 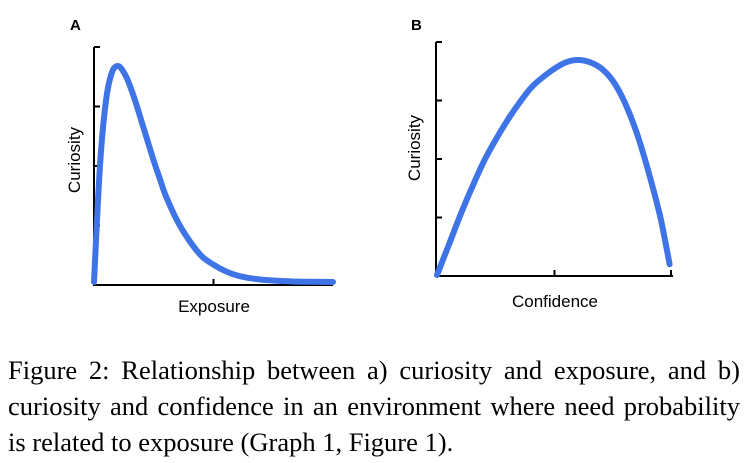 I want to click on panel-a-label: A, so click(x=75, y=25).